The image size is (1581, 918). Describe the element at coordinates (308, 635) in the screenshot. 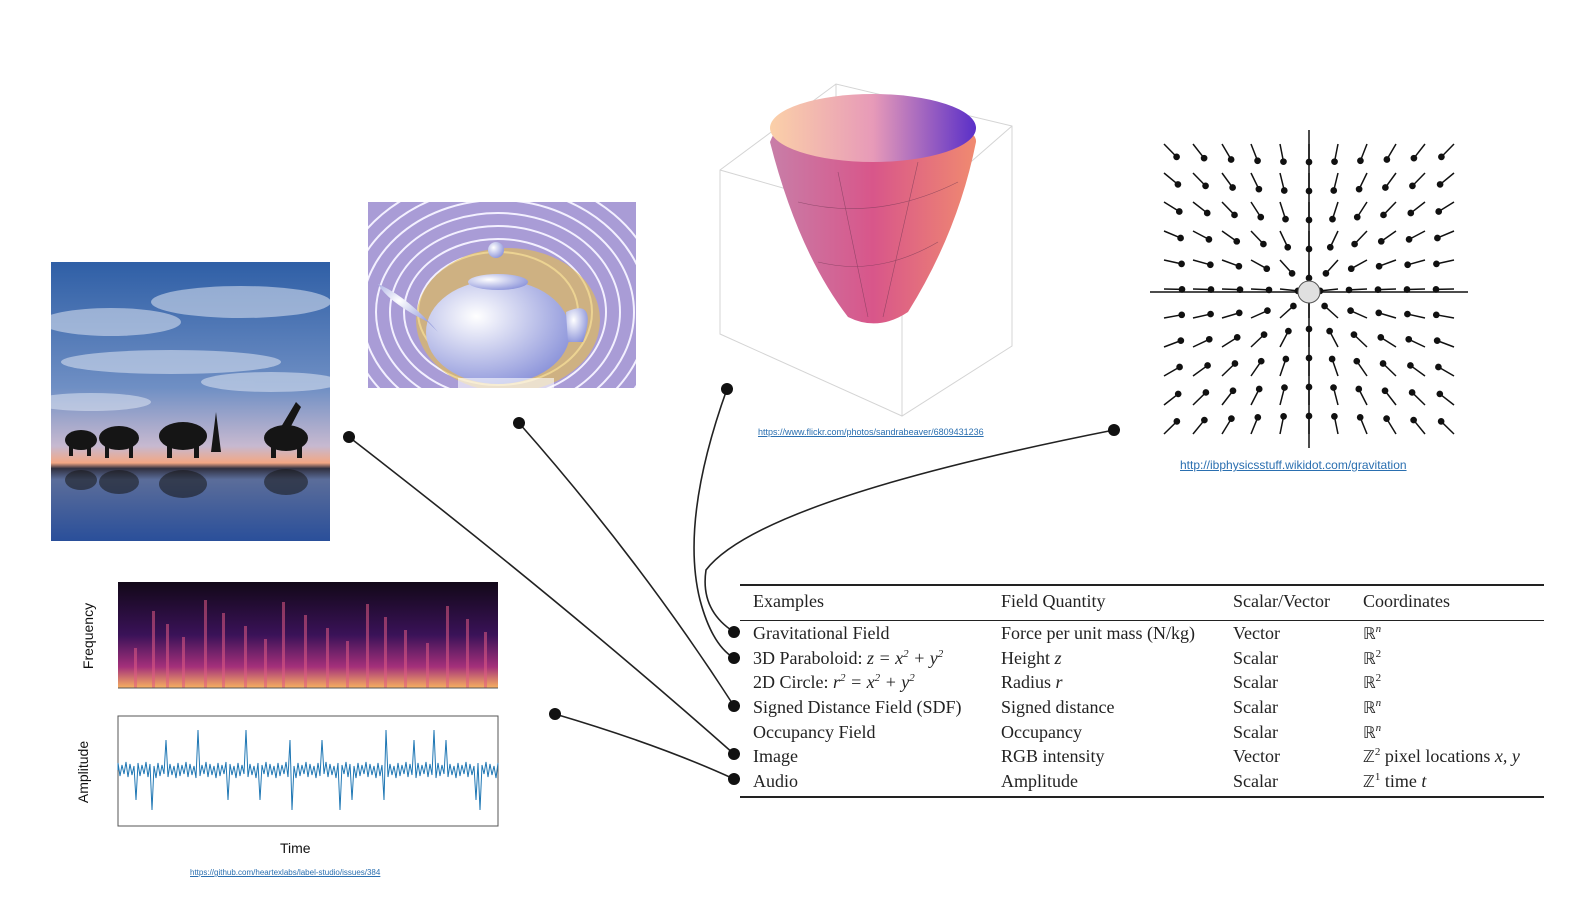

I see `spectrogram-plot` at that location.